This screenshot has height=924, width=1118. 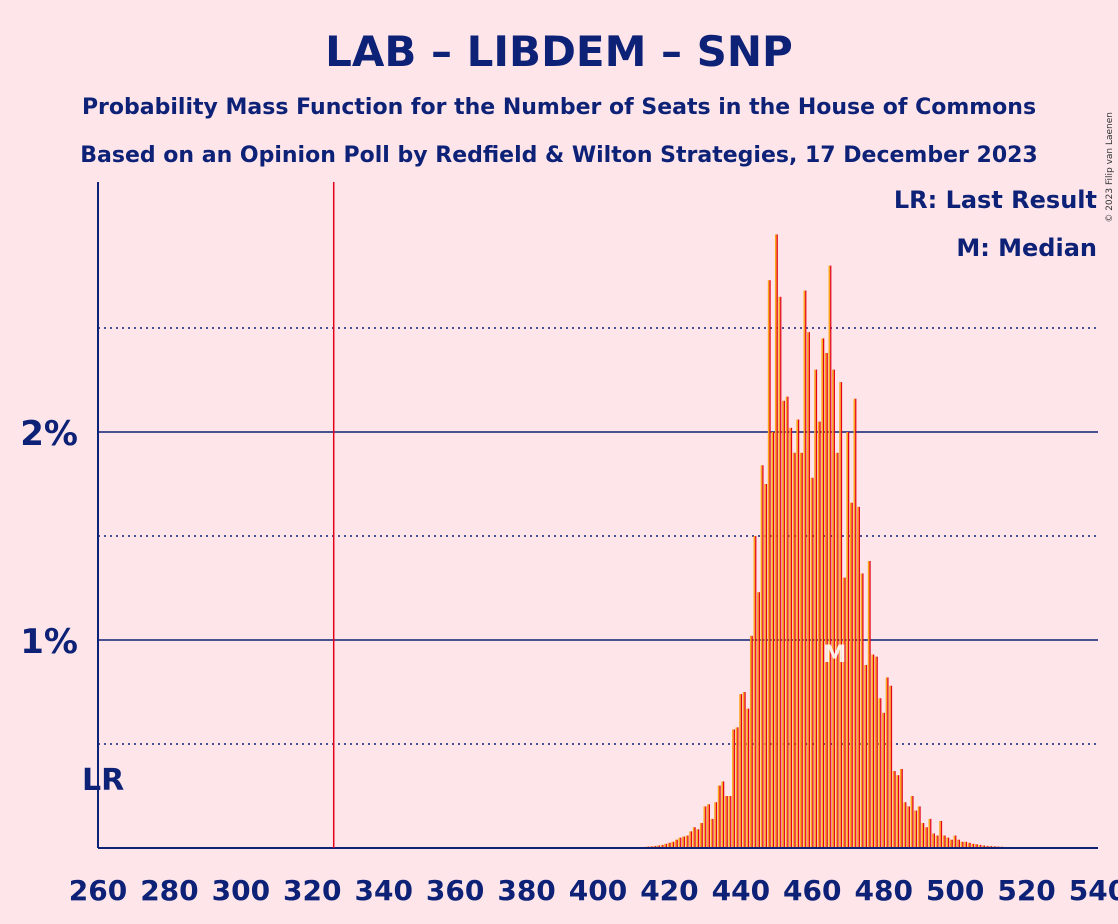 I want to click on legend-last-result: LR: Last Result, so click(x=995, y=200).